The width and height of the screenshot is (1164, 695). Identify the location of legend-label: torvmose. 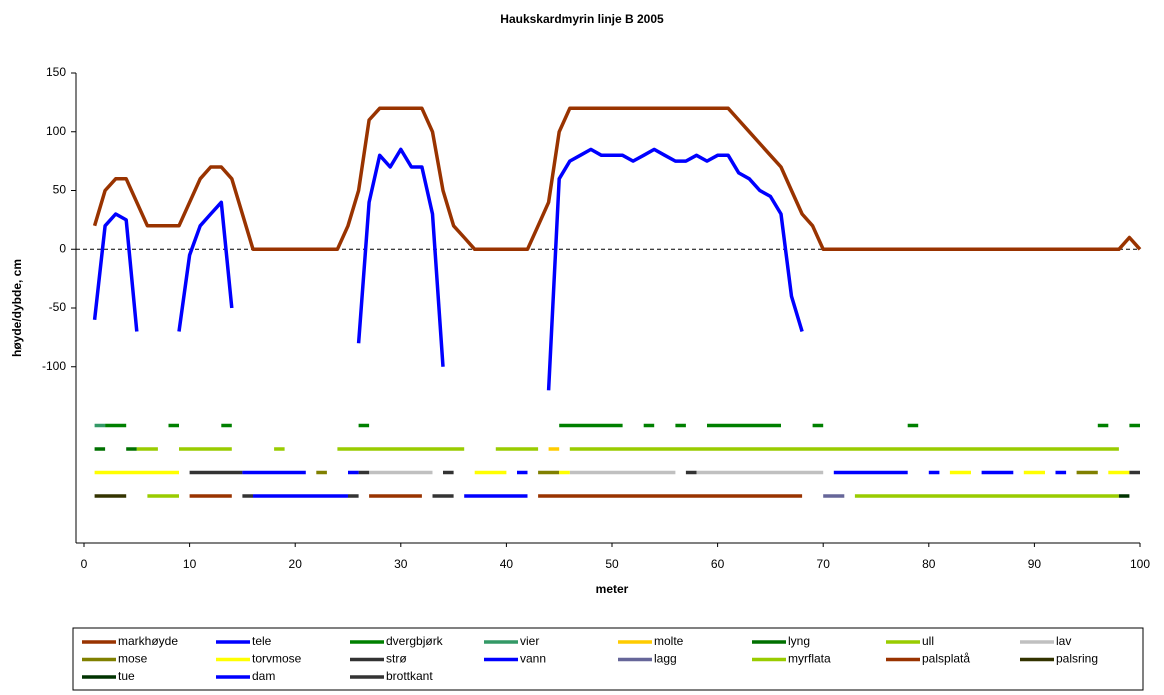
(277, 659).